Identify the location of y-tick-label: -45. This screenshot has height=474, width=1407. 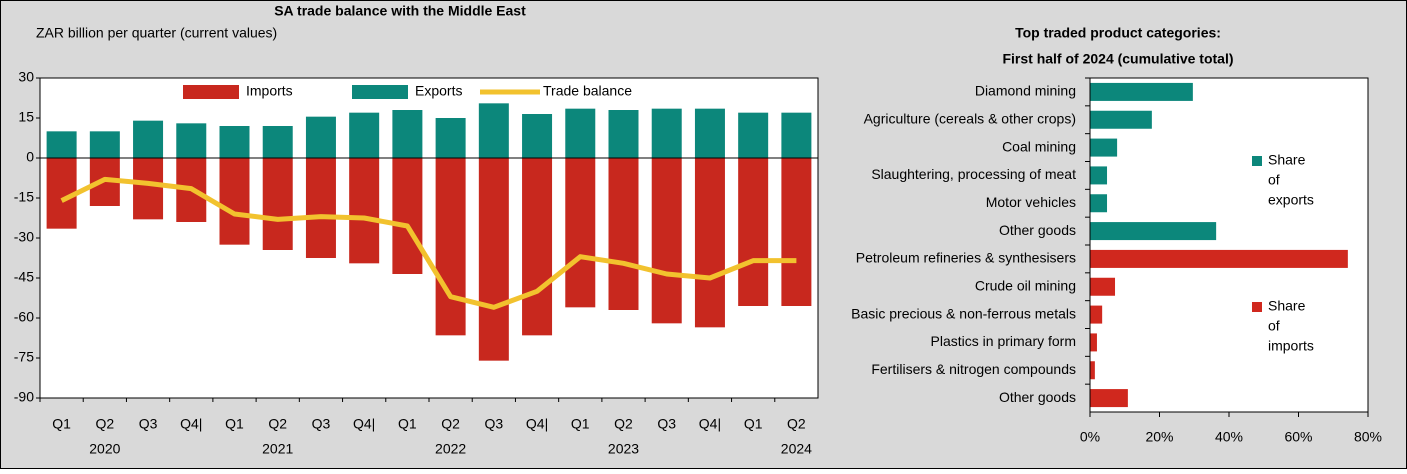
(24, 277).